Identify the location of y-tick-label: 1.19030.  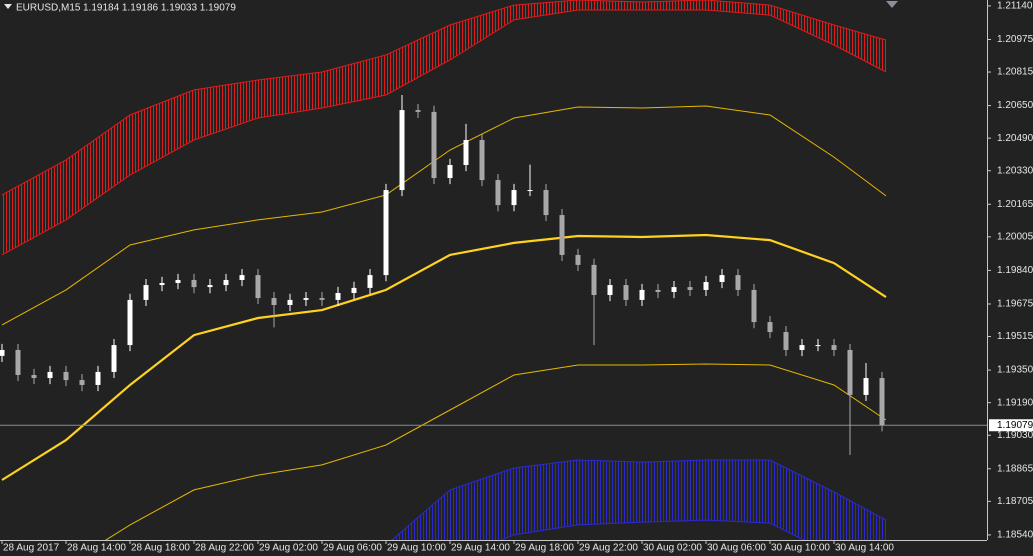
(1015, 435).